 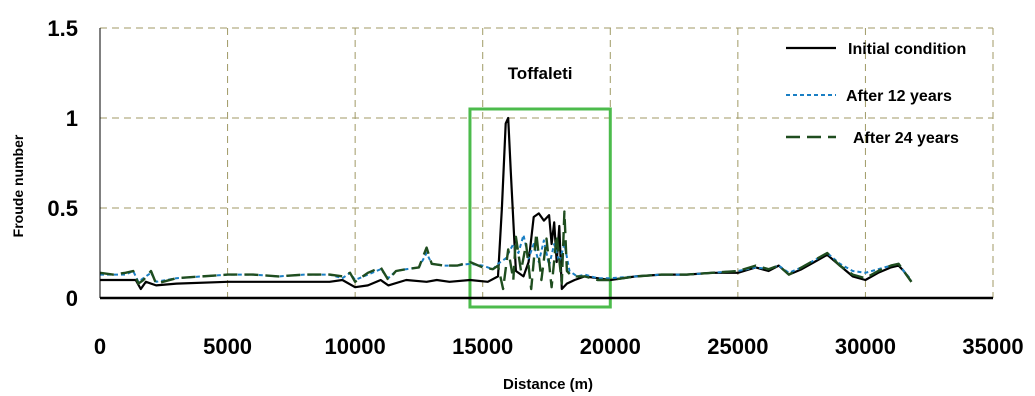 What do you see at coordinates (227, 346) in the screenshot?
I see `x-tick-label-1: 5000` at bounding box center [227, 346].